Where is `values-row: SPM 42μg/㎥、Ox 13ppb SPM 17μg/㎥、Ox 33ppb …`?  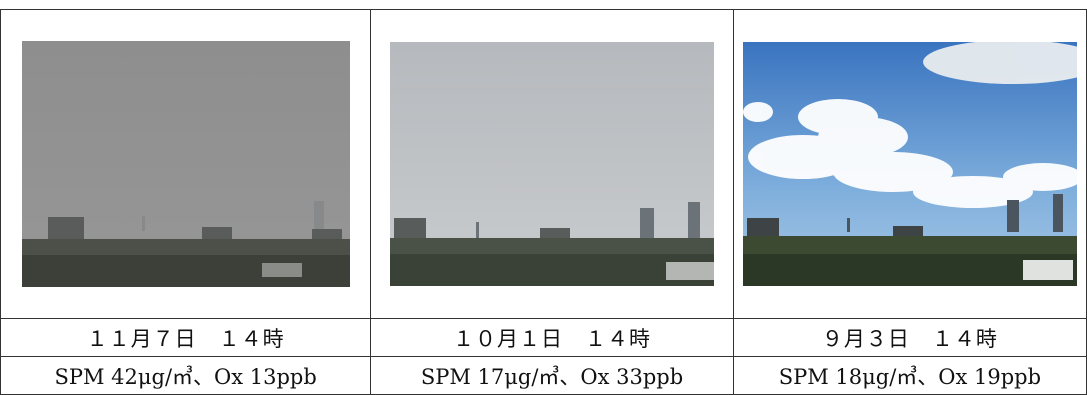
values-row: SPM 42μg/㎥、Ox 13ppb SPM 17μg/㎥、Ox 33ppb … is located at coordinates (543, 375).